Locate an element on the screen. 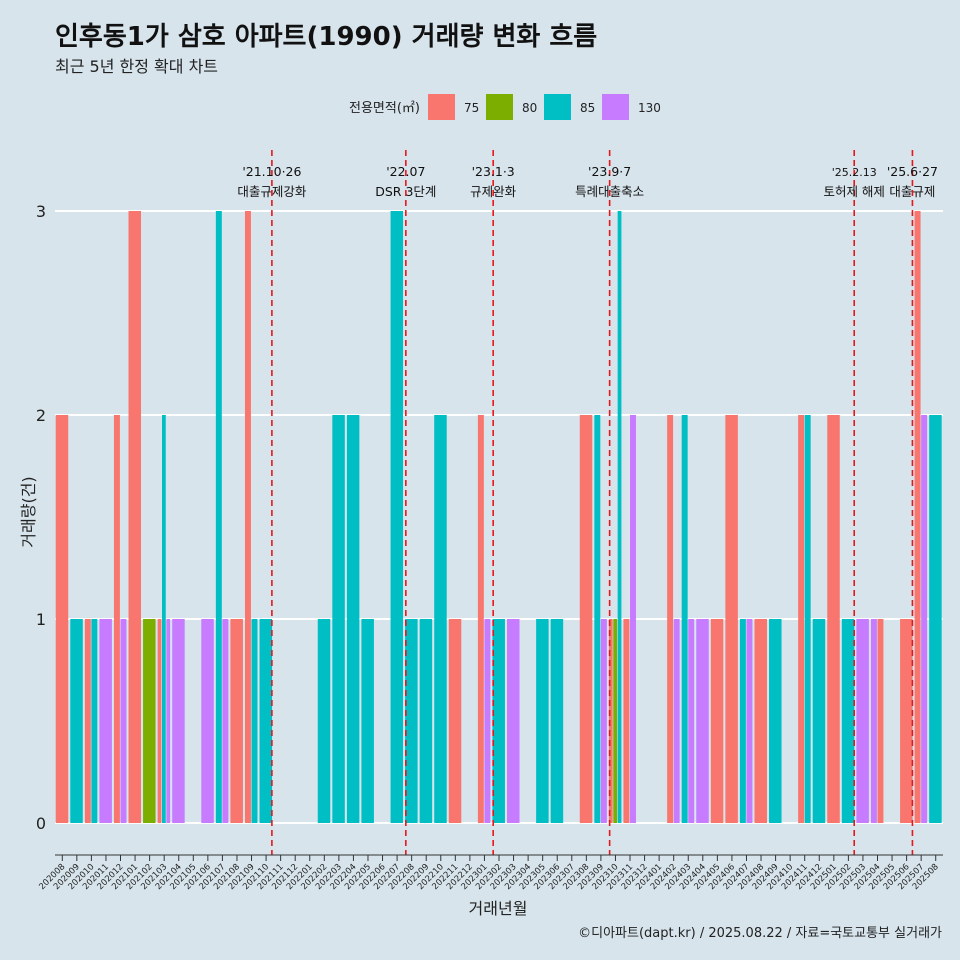 The image size is (960, 960). legend-label: 85 is located at coordinates (587, 108).